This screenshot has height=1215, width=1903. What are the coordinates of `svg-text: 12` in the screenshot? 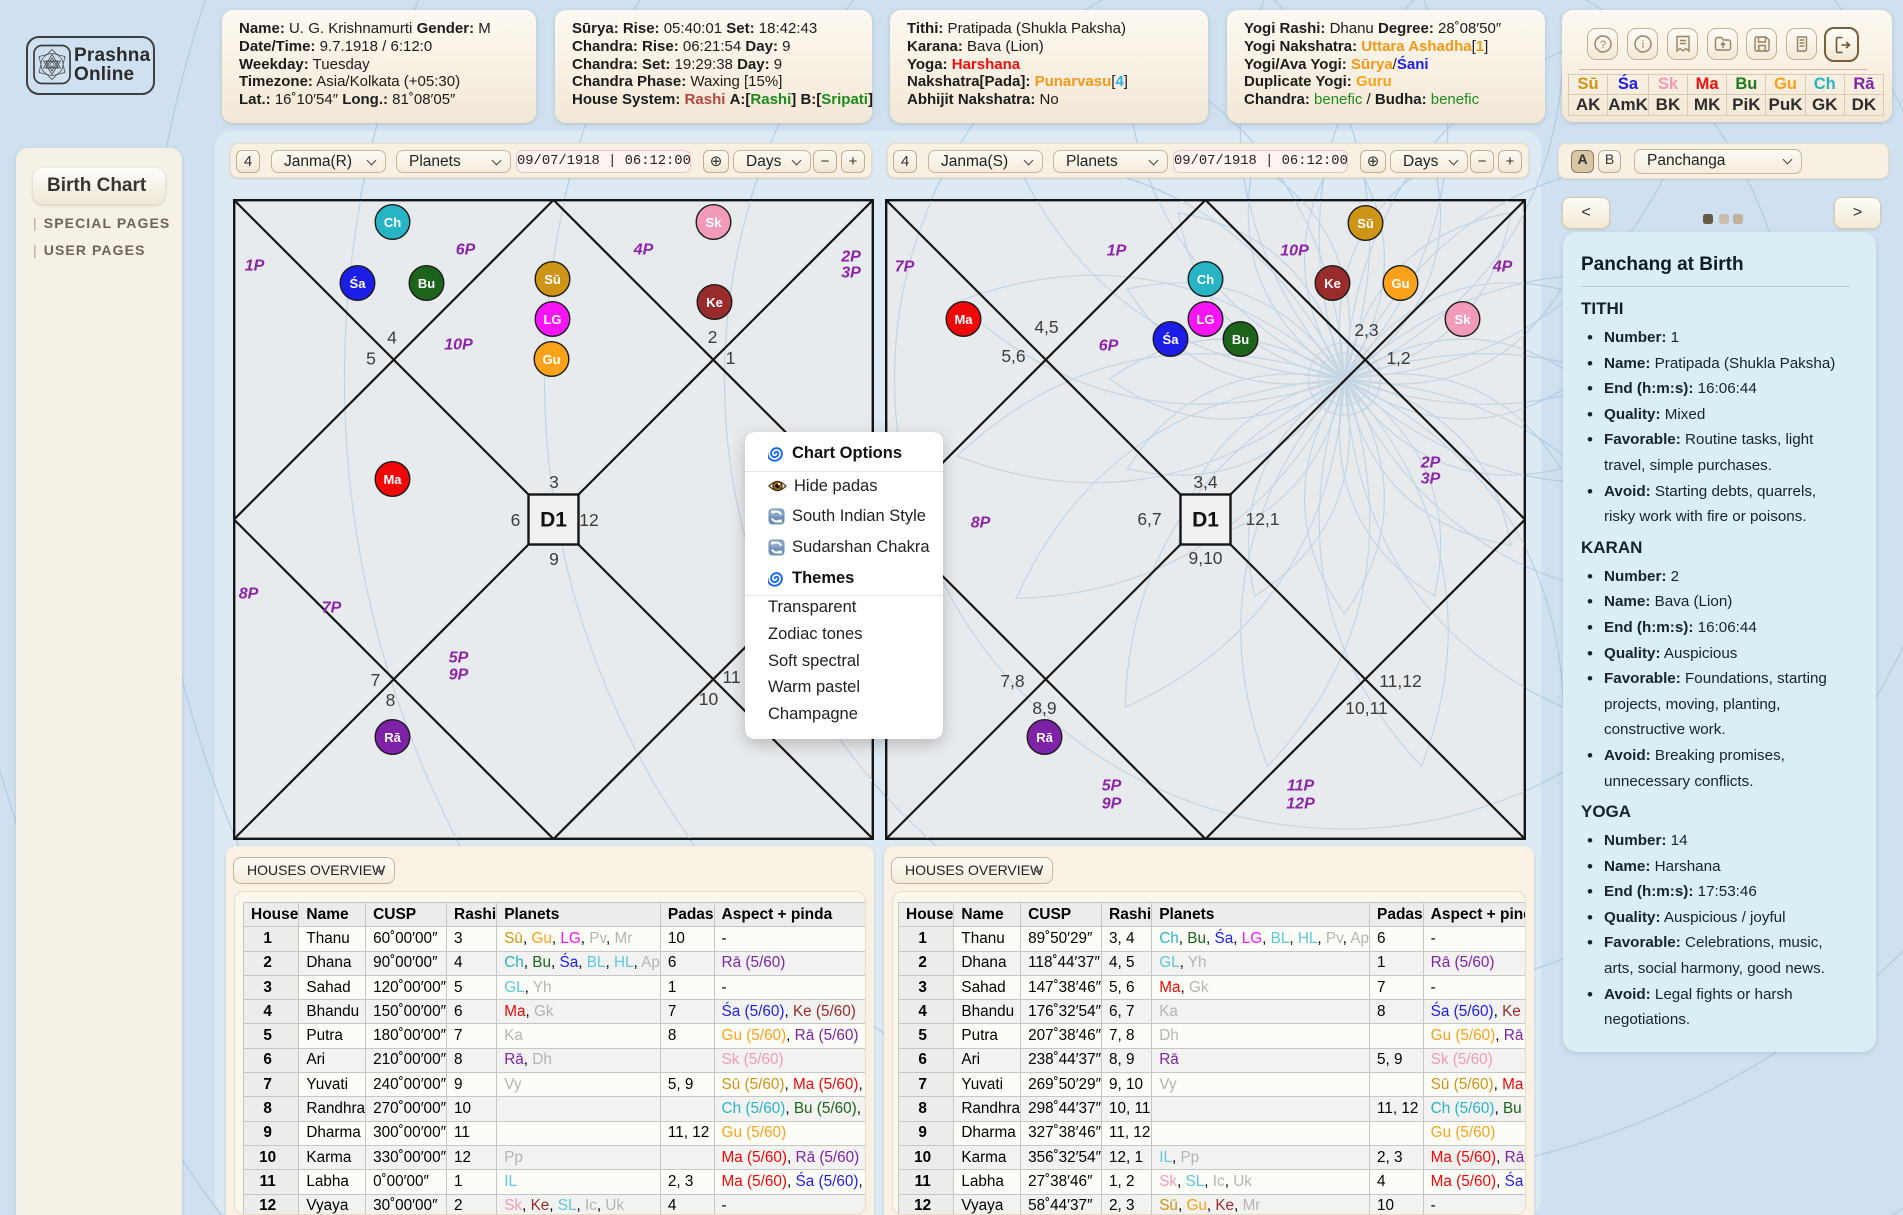 It's located at (588, 520).